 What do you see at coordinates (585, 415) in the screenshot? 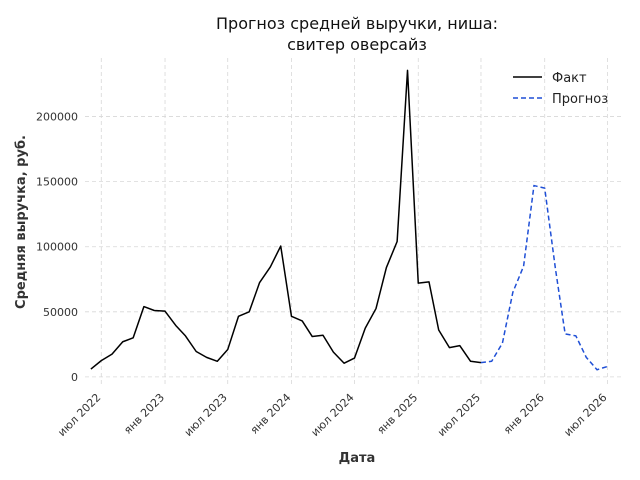
I see `x-tick-label: июл 2026` at bounding box center [585, 415].